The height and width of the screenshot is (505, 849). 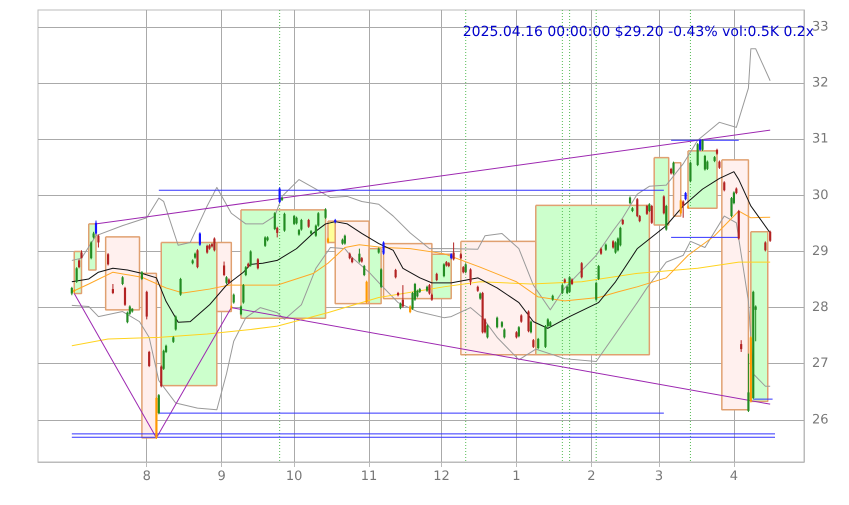 I want to click on x-tick-label: 10, so click(x=294, y=476).